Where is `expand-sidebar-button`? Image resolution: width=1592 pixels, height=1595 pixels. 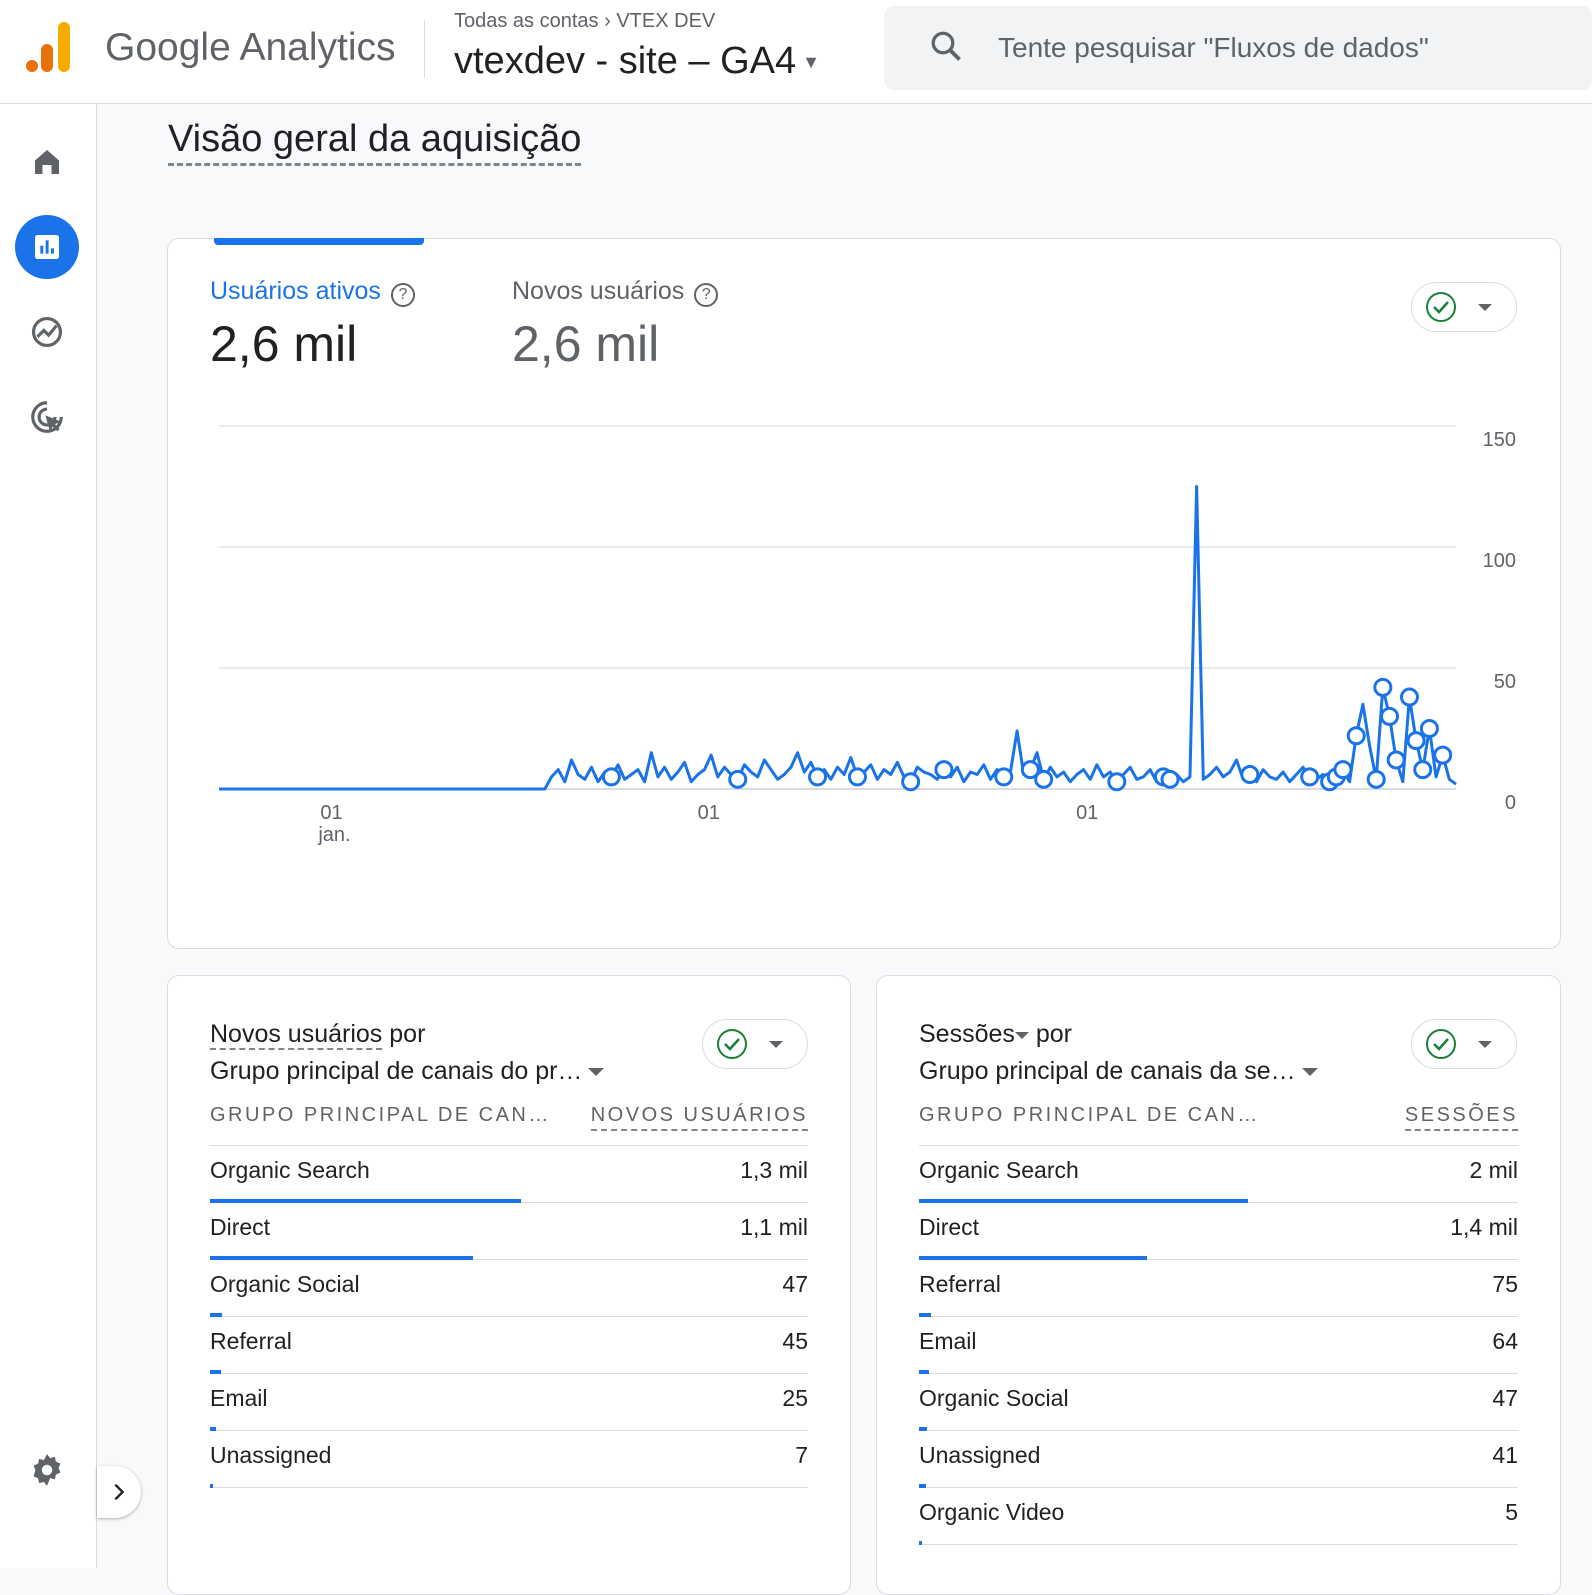 expand-sidebar-button is located at coordinates (119, 1492).